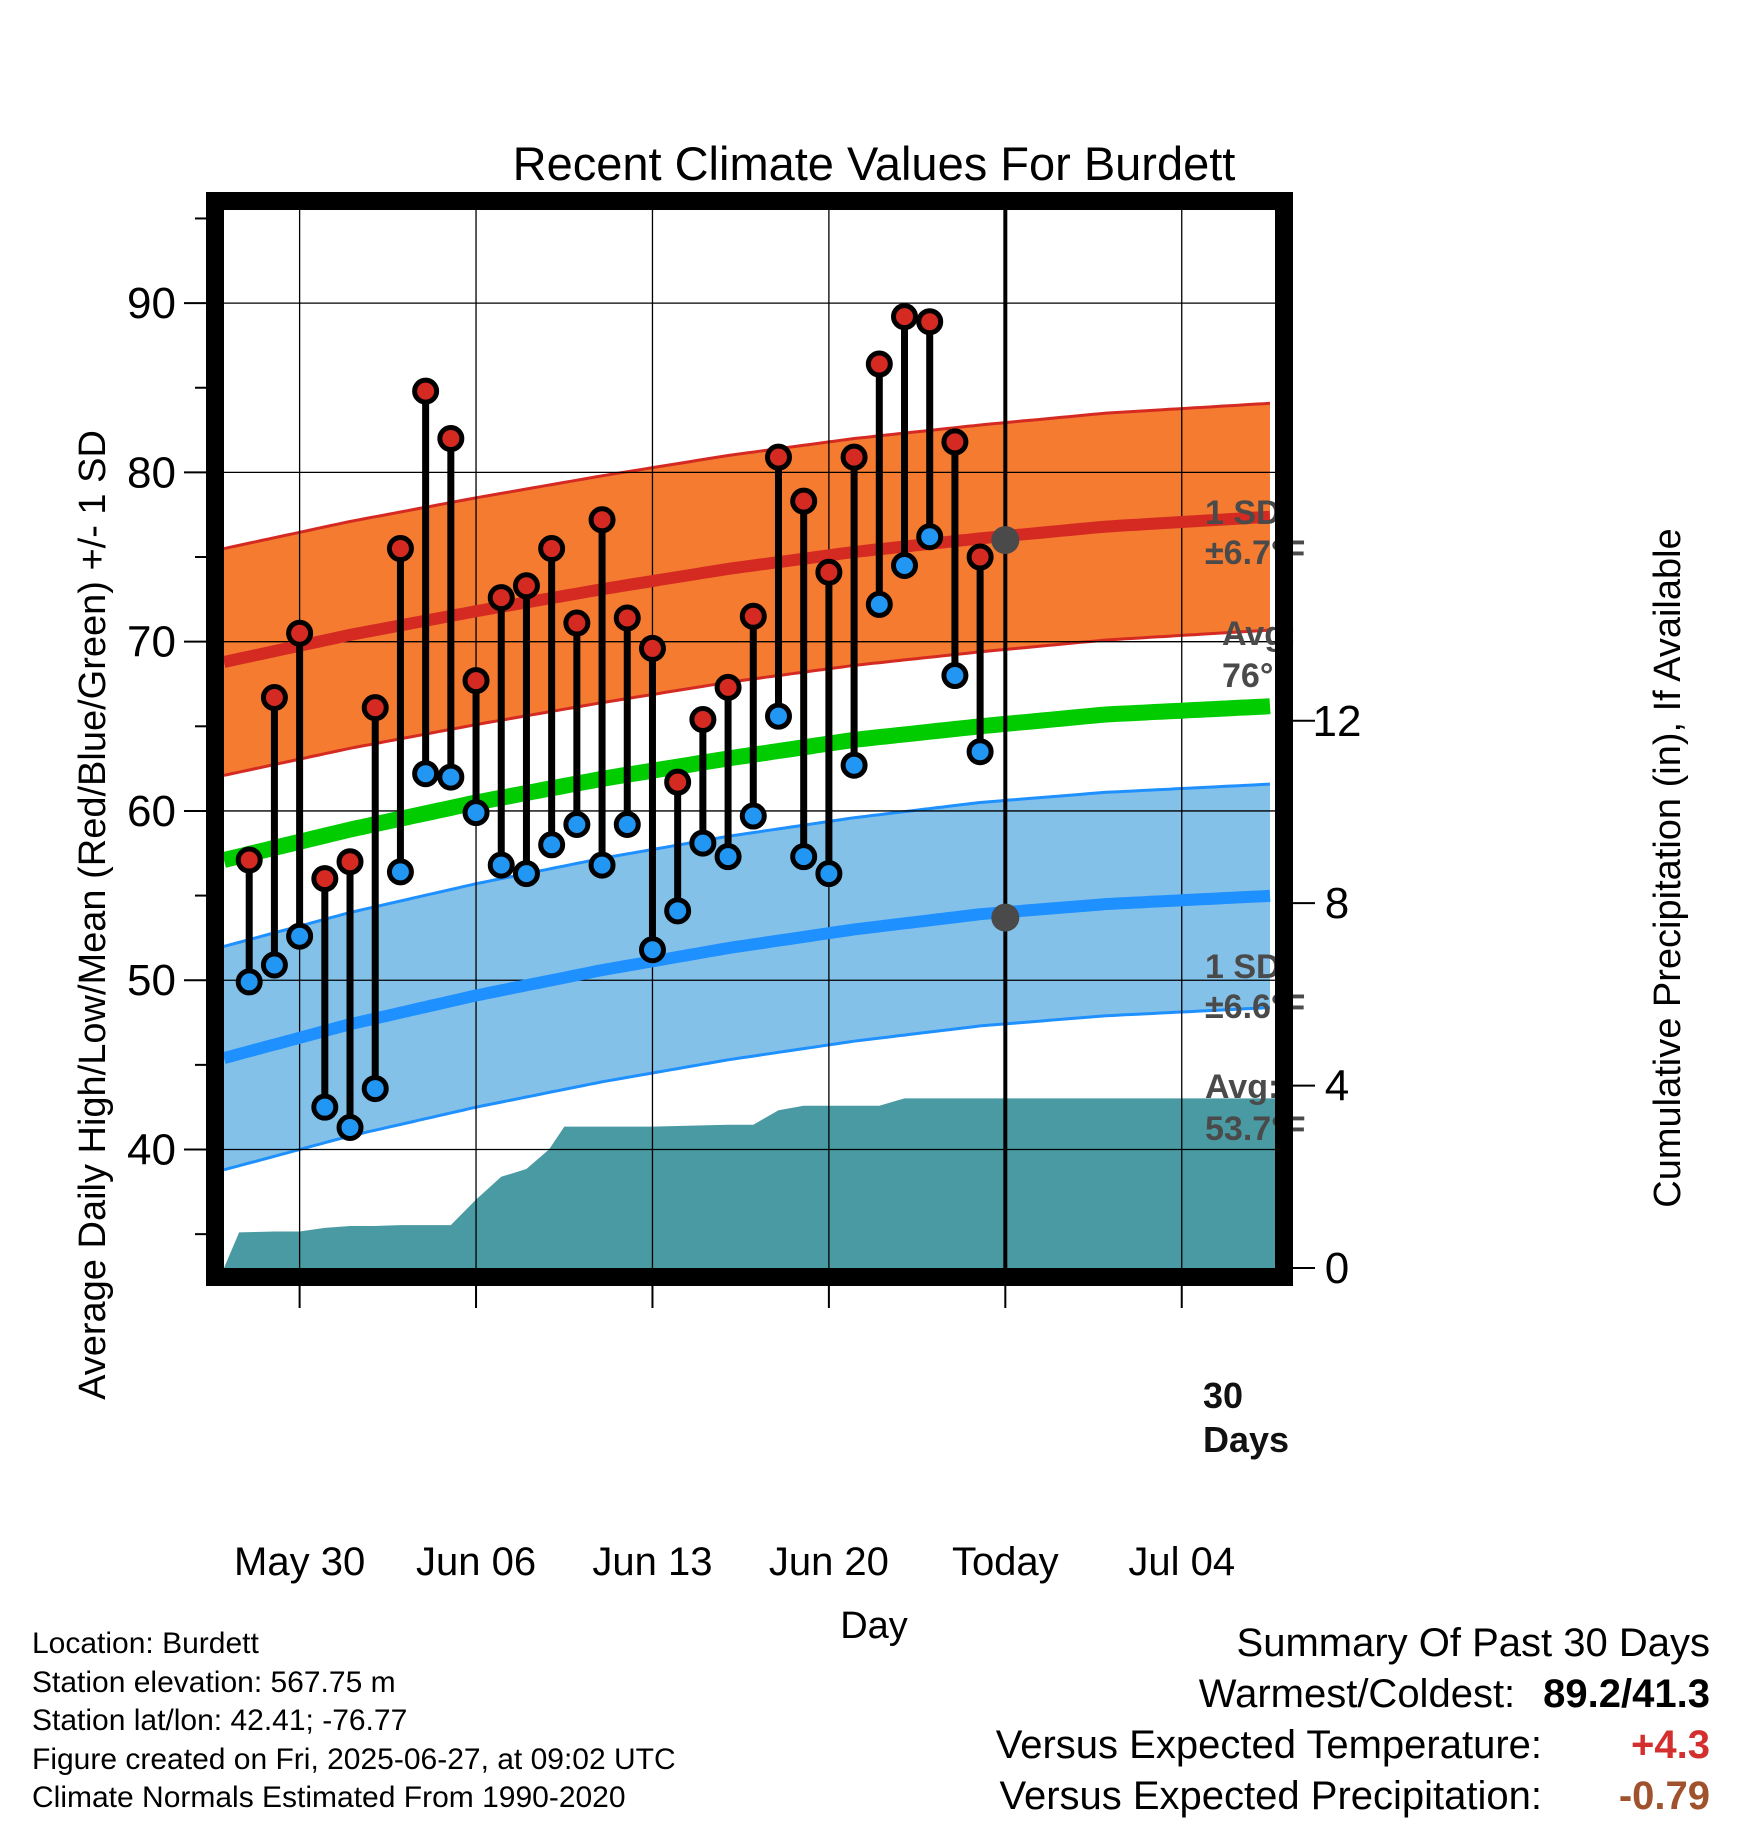 The height and width of the screenshot is (1828, 1748). I want to click on y-tick-label-0: 40, so click(151, 1150).